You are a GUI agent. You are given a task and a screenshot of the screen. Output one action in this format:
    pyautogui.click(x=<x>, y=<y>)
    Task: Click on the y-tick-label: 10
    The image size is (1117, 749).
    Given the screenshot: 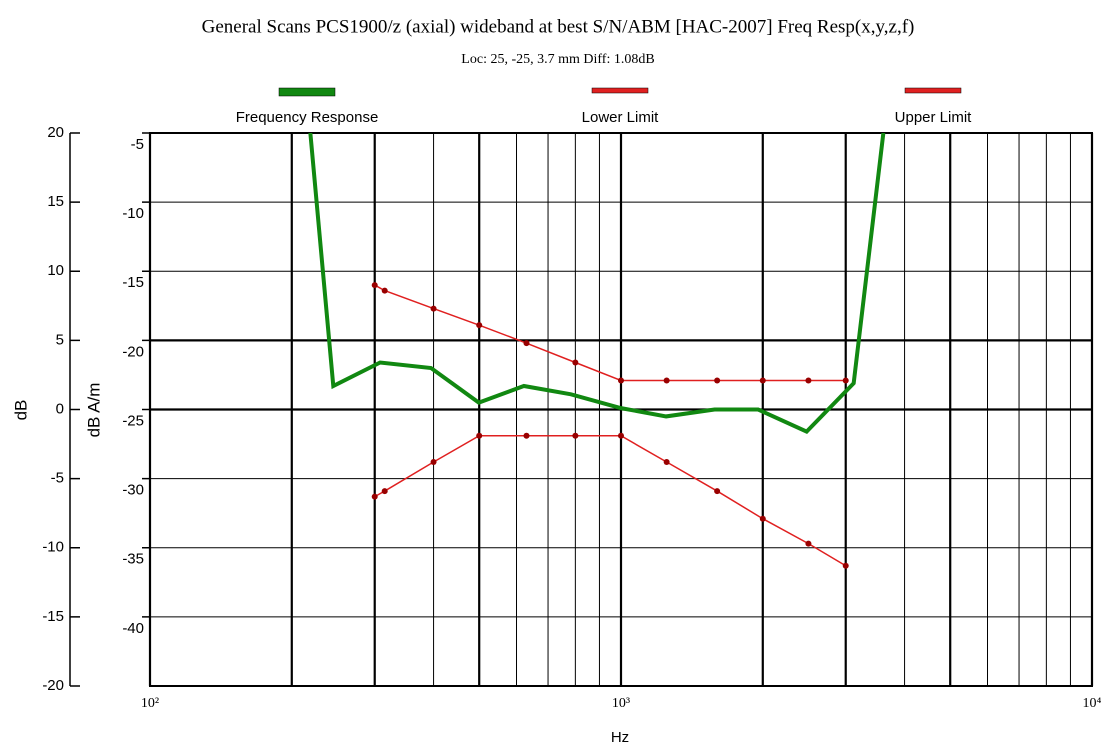 What is the action you would take?
    pyautogui.click(x=55, y=270)
    